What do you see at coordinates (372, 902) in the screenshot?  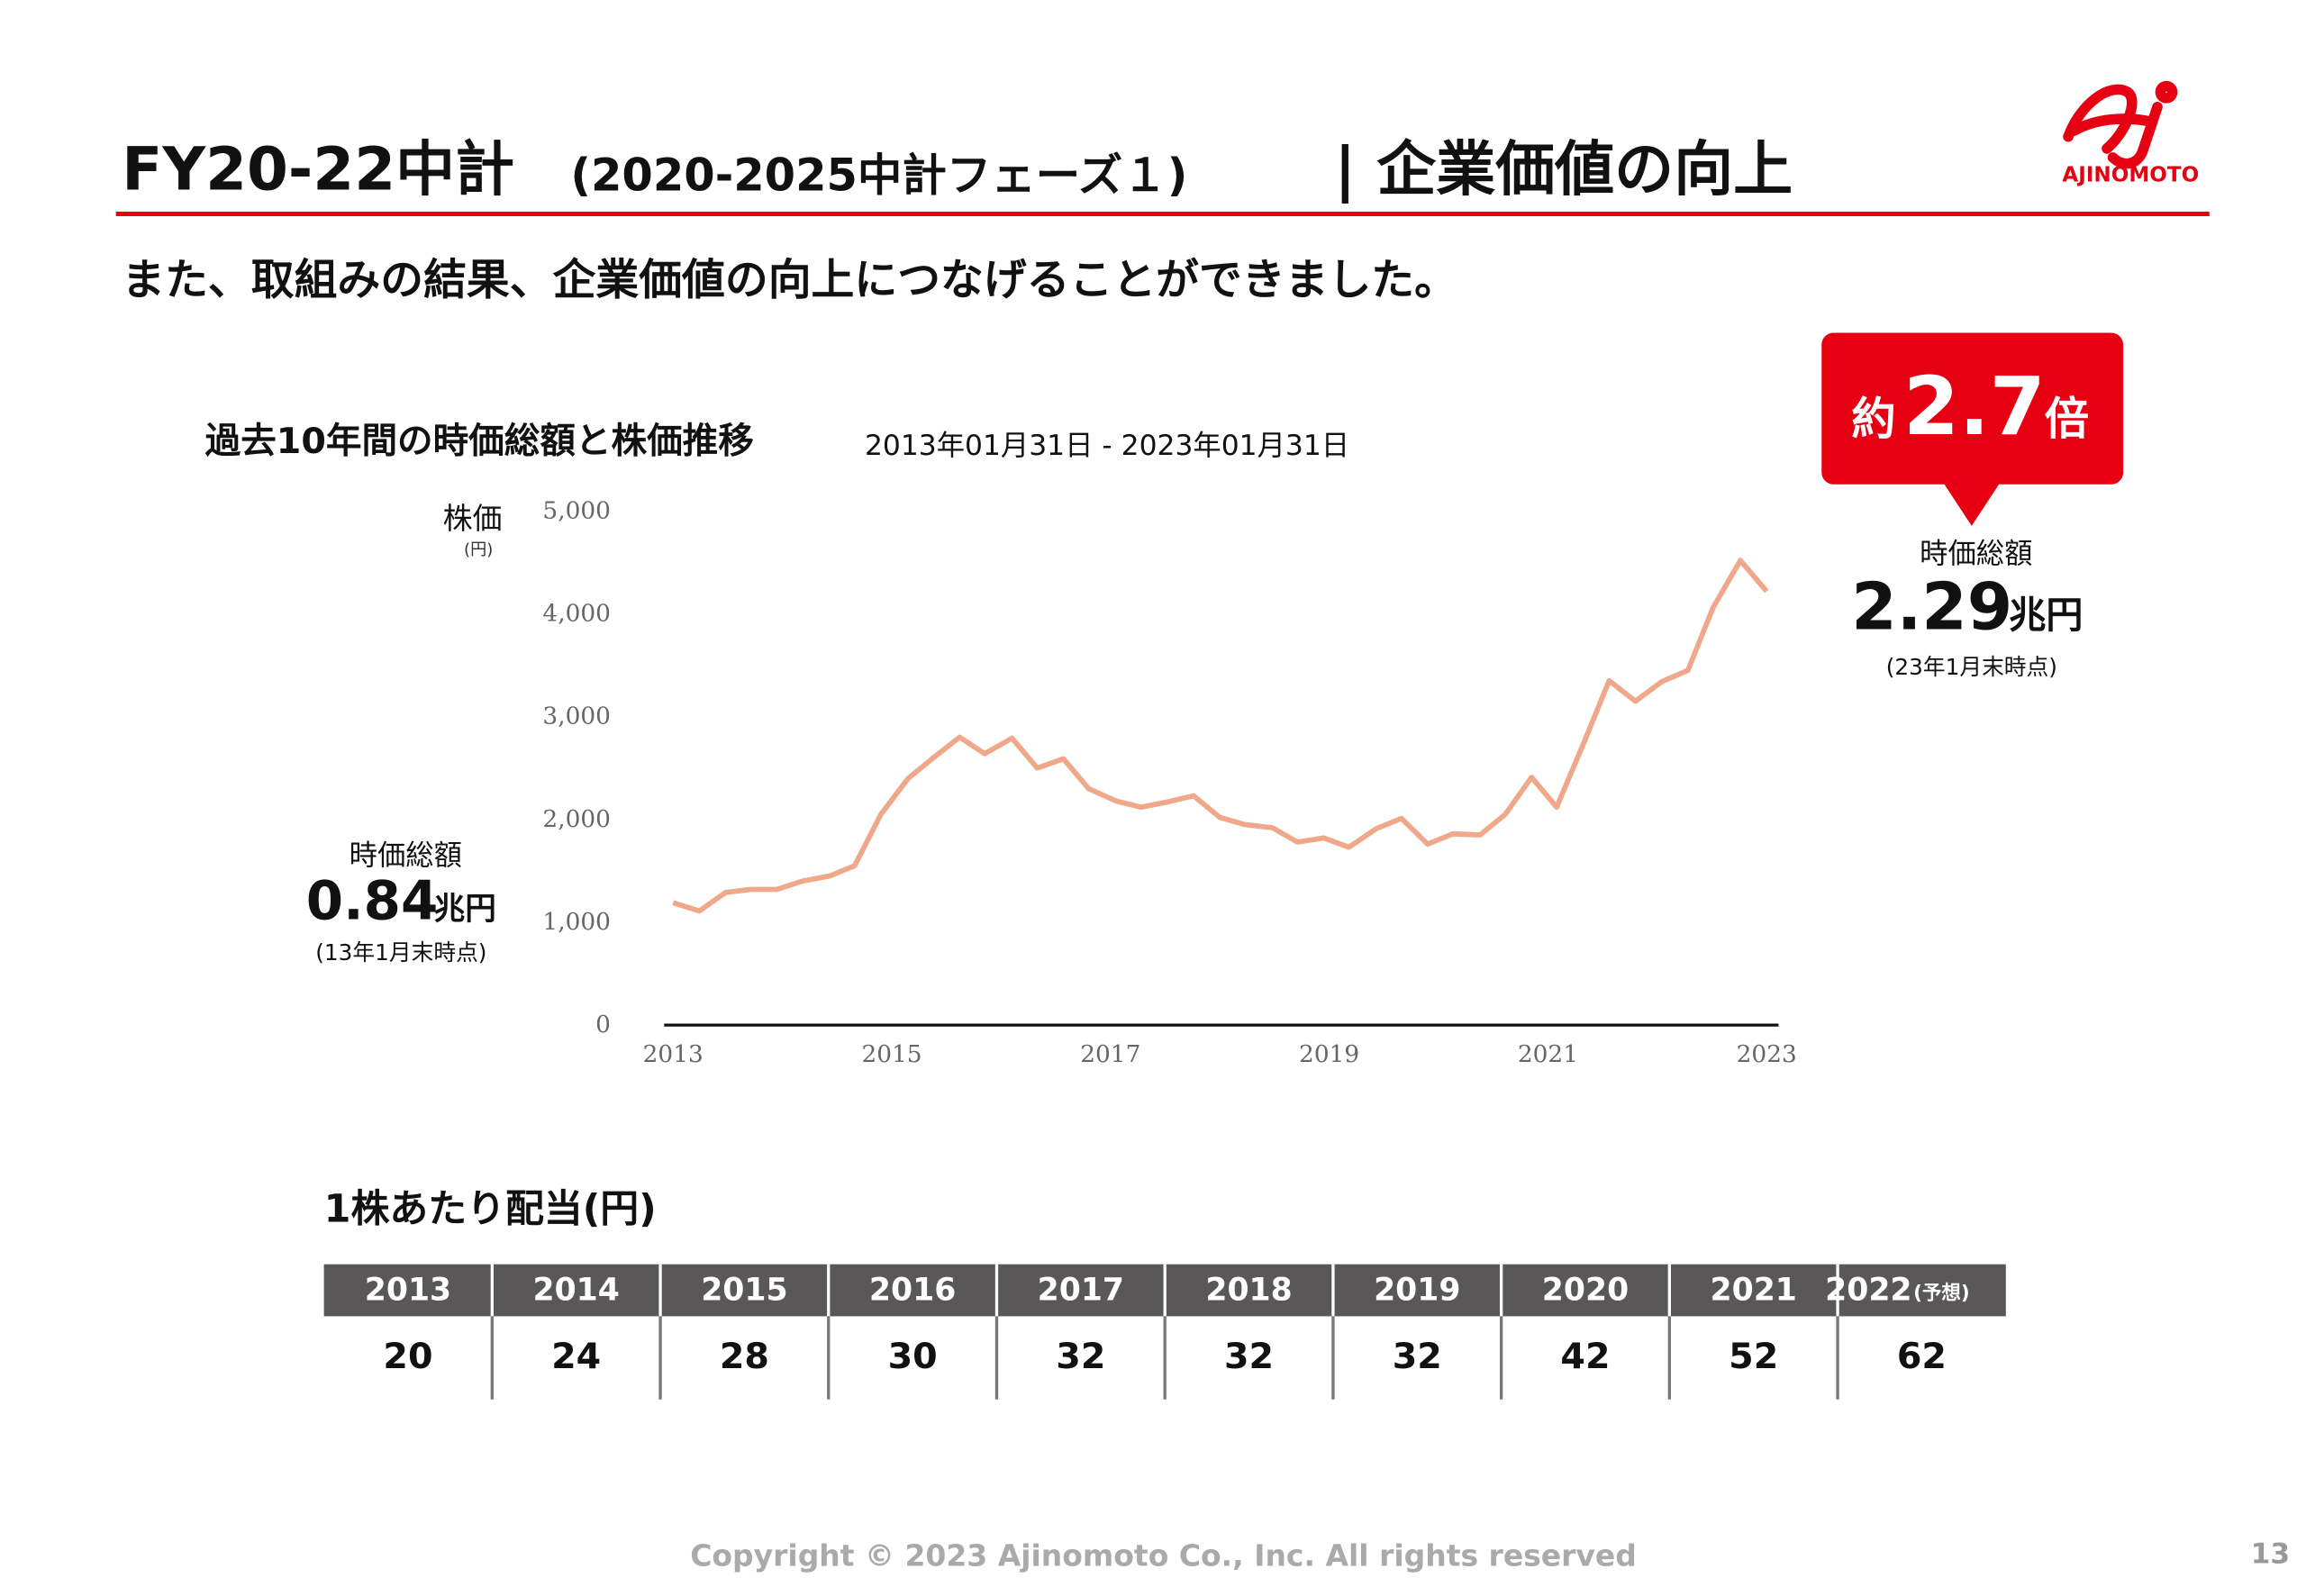 I see `start-value: 0.84` at bounding box center [372, 902].